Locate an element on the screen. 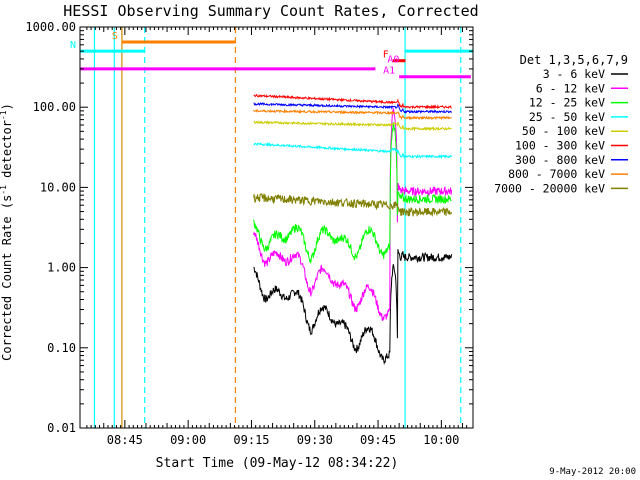 This screenshot has width=640, height=480. flag-label-4: A0 is located at coordinates (393, 60).